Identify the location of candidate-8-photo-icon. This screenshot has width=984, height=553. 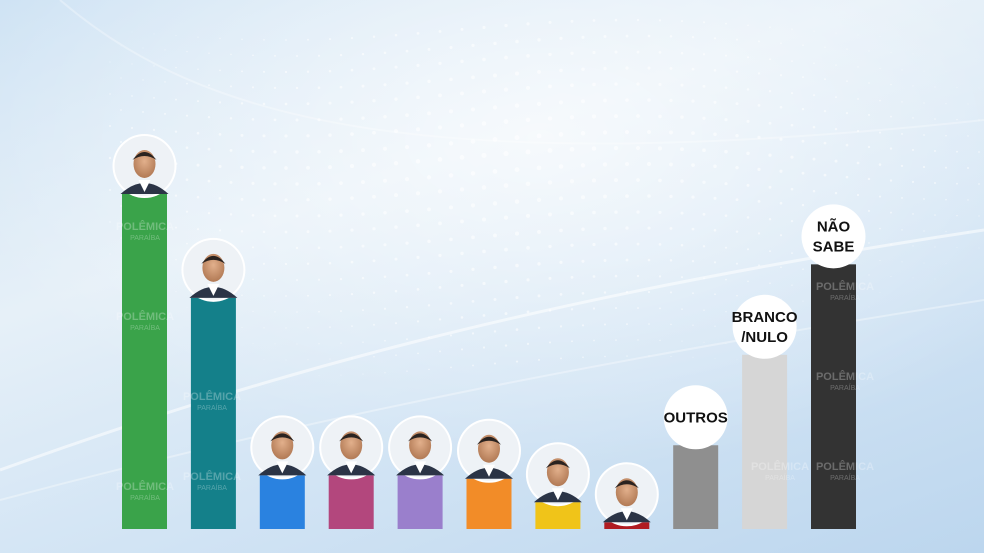
(626, 494).